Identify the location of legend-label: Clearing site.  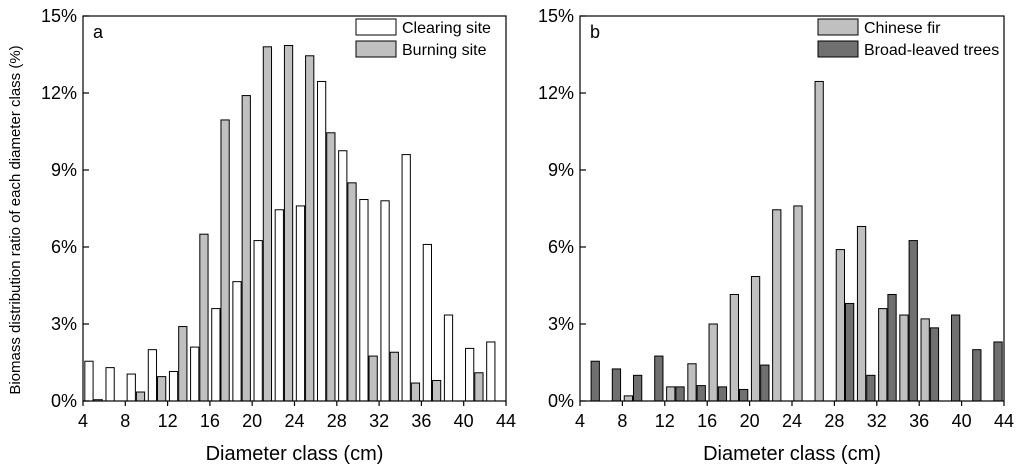
(446, 28).